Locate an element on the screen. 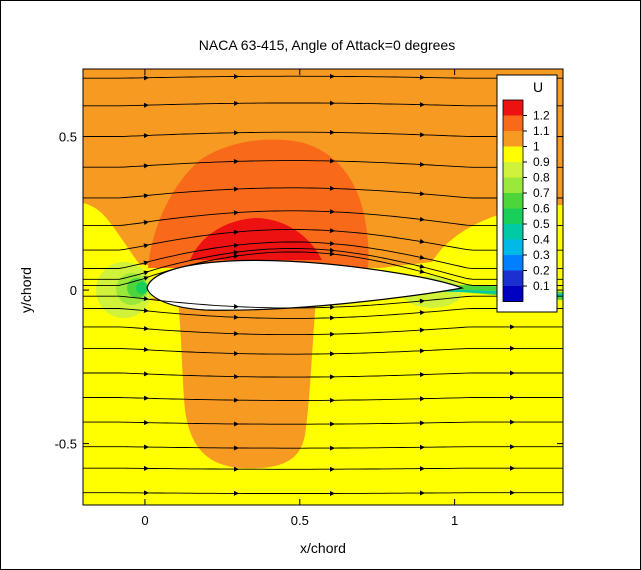  x-tick-label: 0.5 is located at coordinates (300, 520).